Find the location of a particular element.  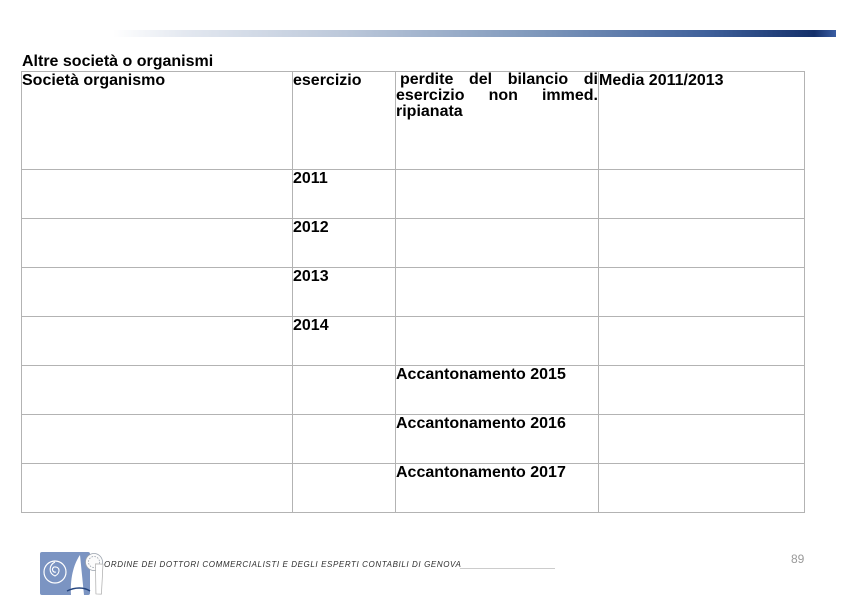

page-title: Altre società o organismi is located at coordinates (118, 61).